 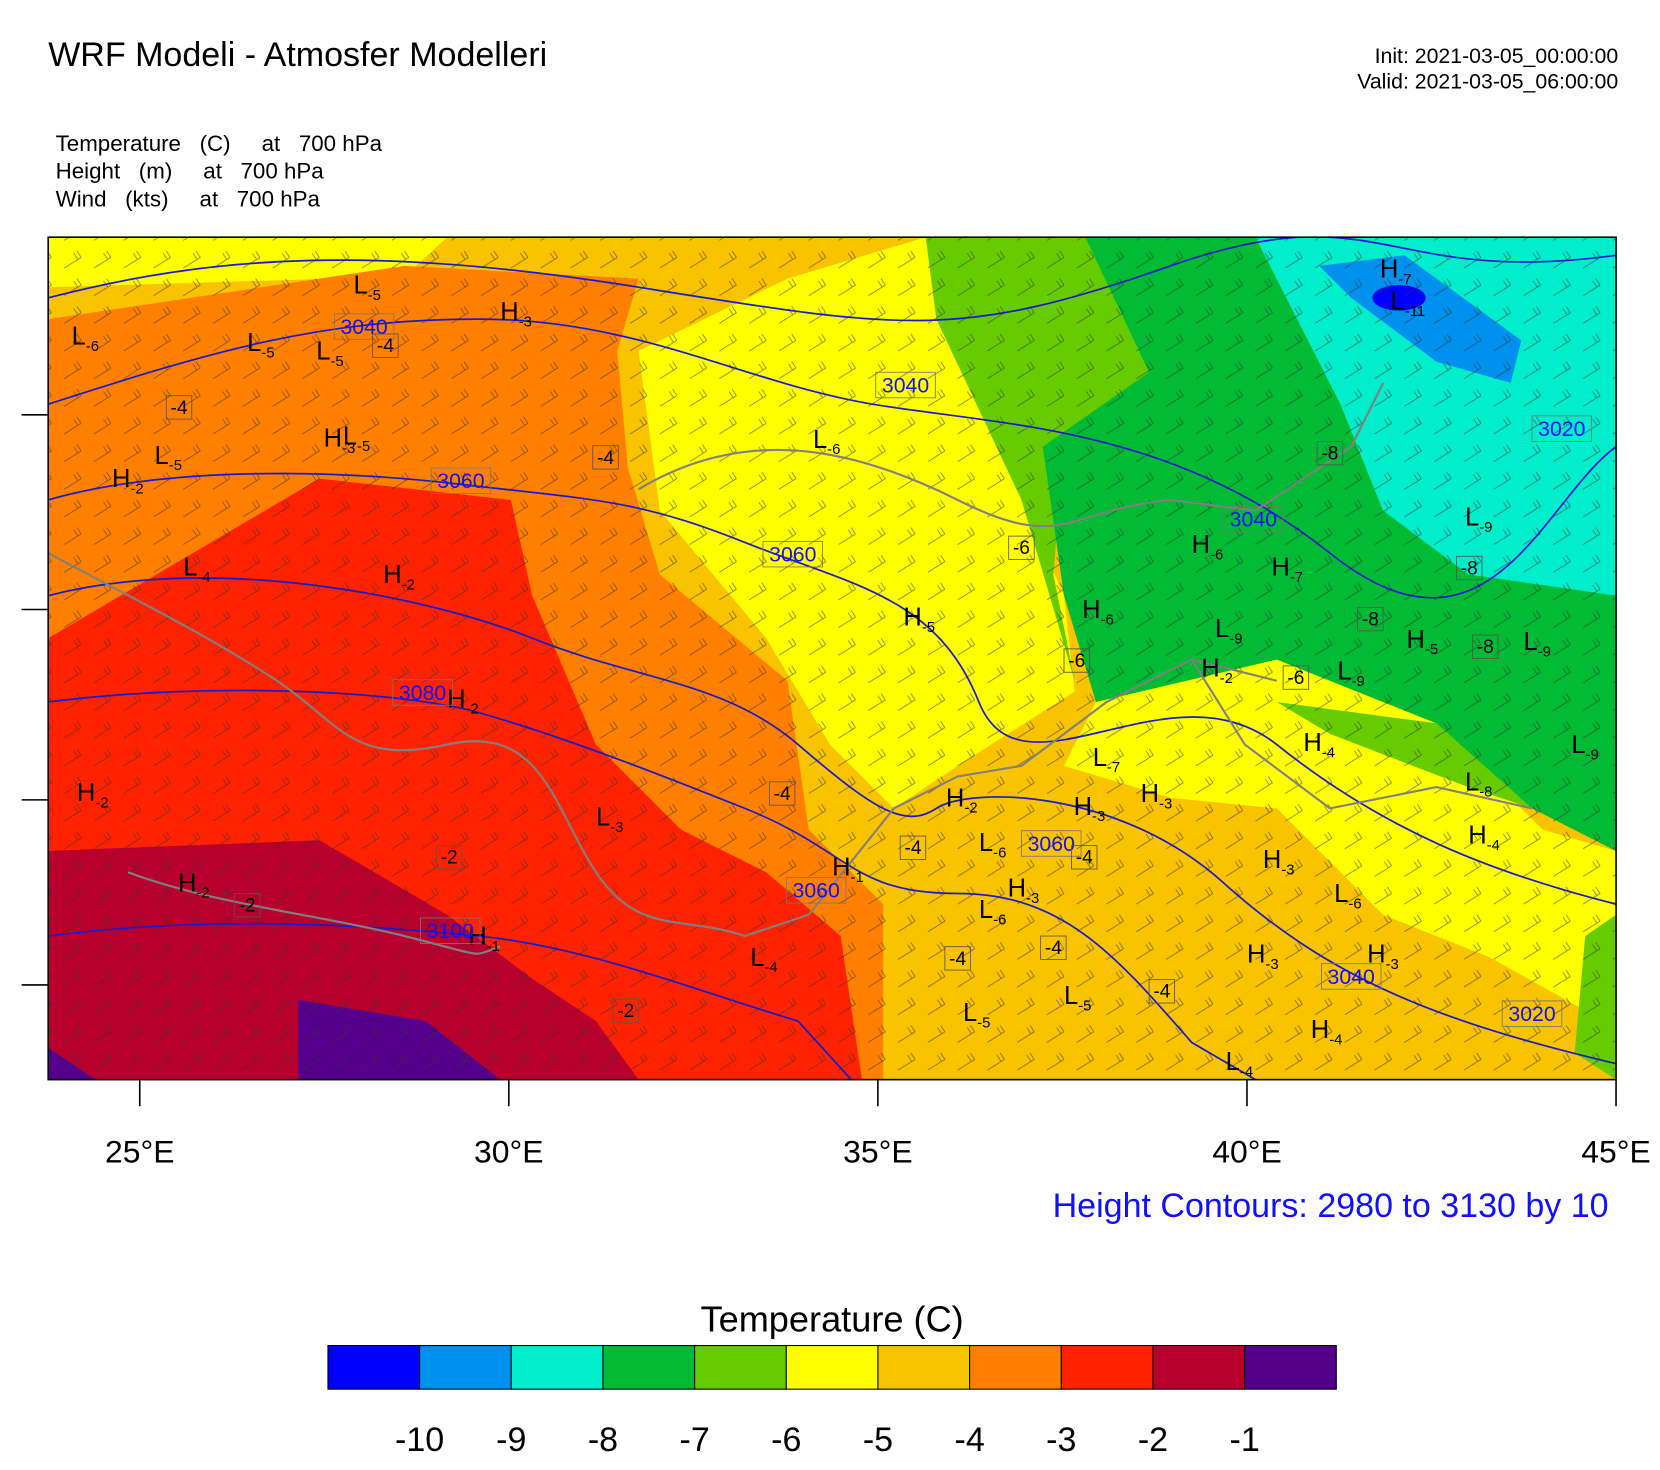 What do you see at coordinates (511, 1440) in the screenshot?
I see `colorbar-label: -9` at bounding box center [511, 1440].